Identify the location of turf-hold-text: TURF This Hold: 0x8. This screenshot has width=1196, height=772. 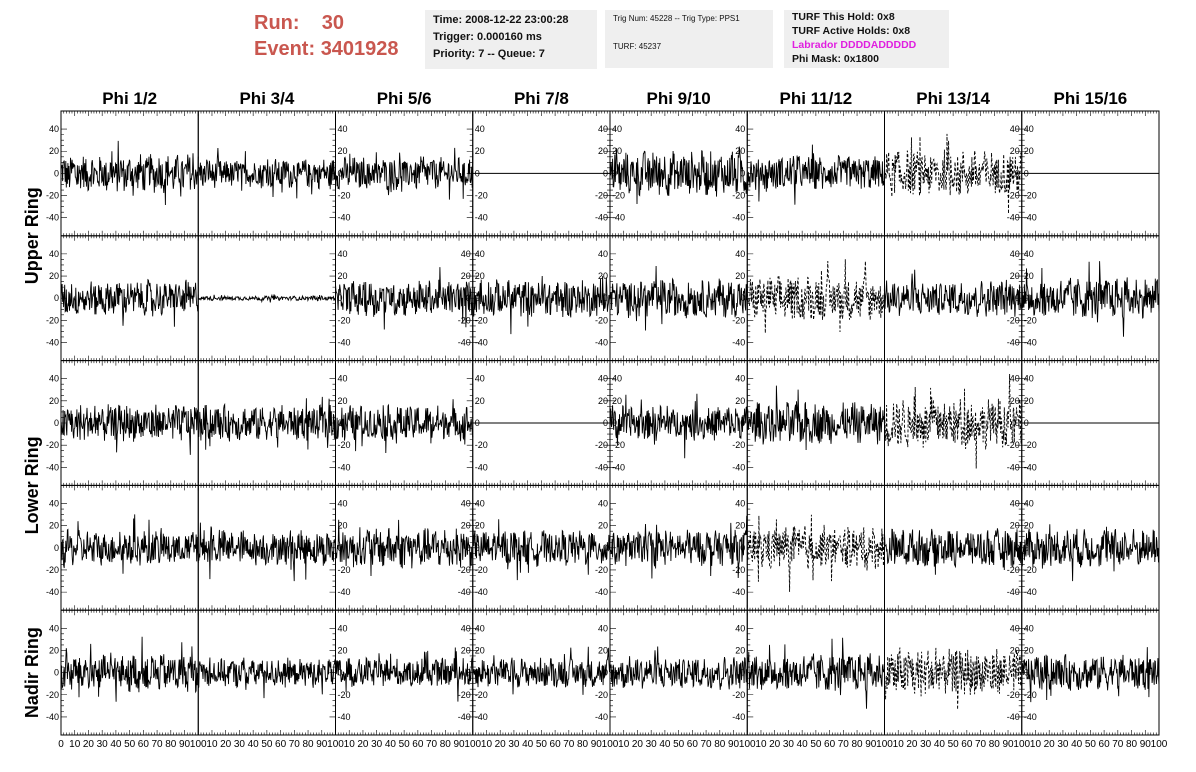
(843, 17).